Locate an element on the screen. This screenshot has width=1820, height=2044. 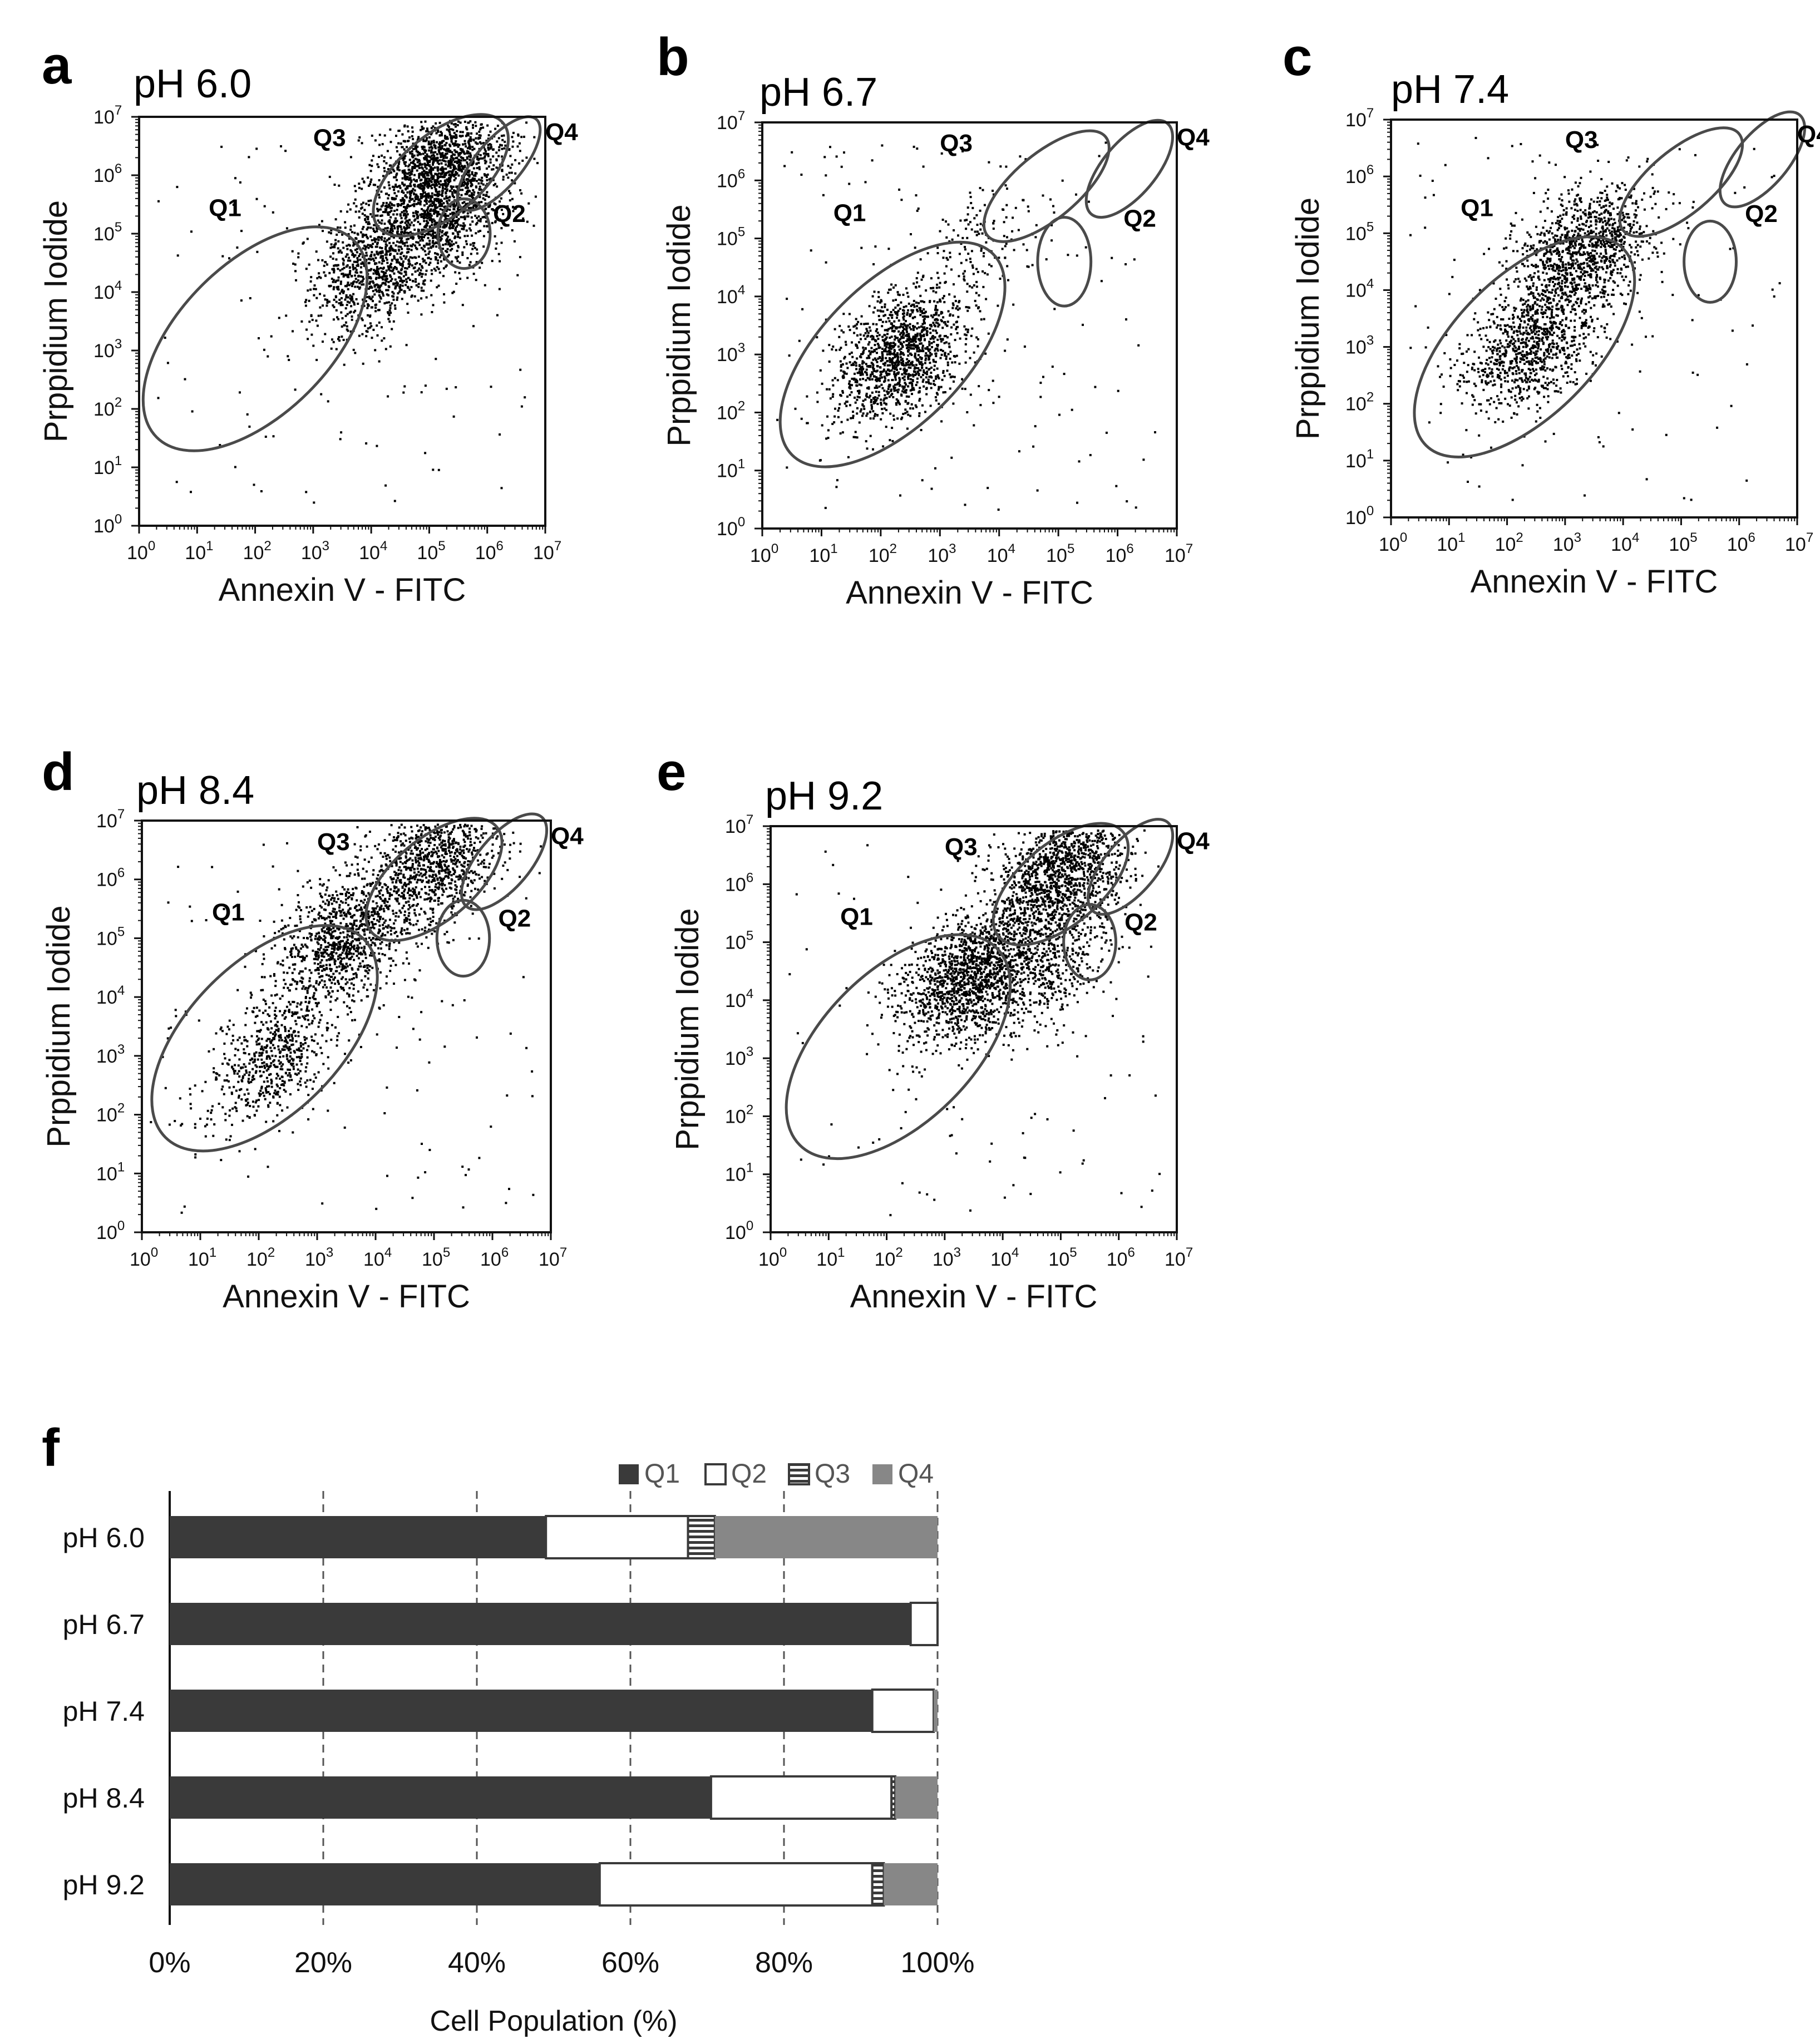
x-tick-label: 100 is located at coordinates (764, 553).